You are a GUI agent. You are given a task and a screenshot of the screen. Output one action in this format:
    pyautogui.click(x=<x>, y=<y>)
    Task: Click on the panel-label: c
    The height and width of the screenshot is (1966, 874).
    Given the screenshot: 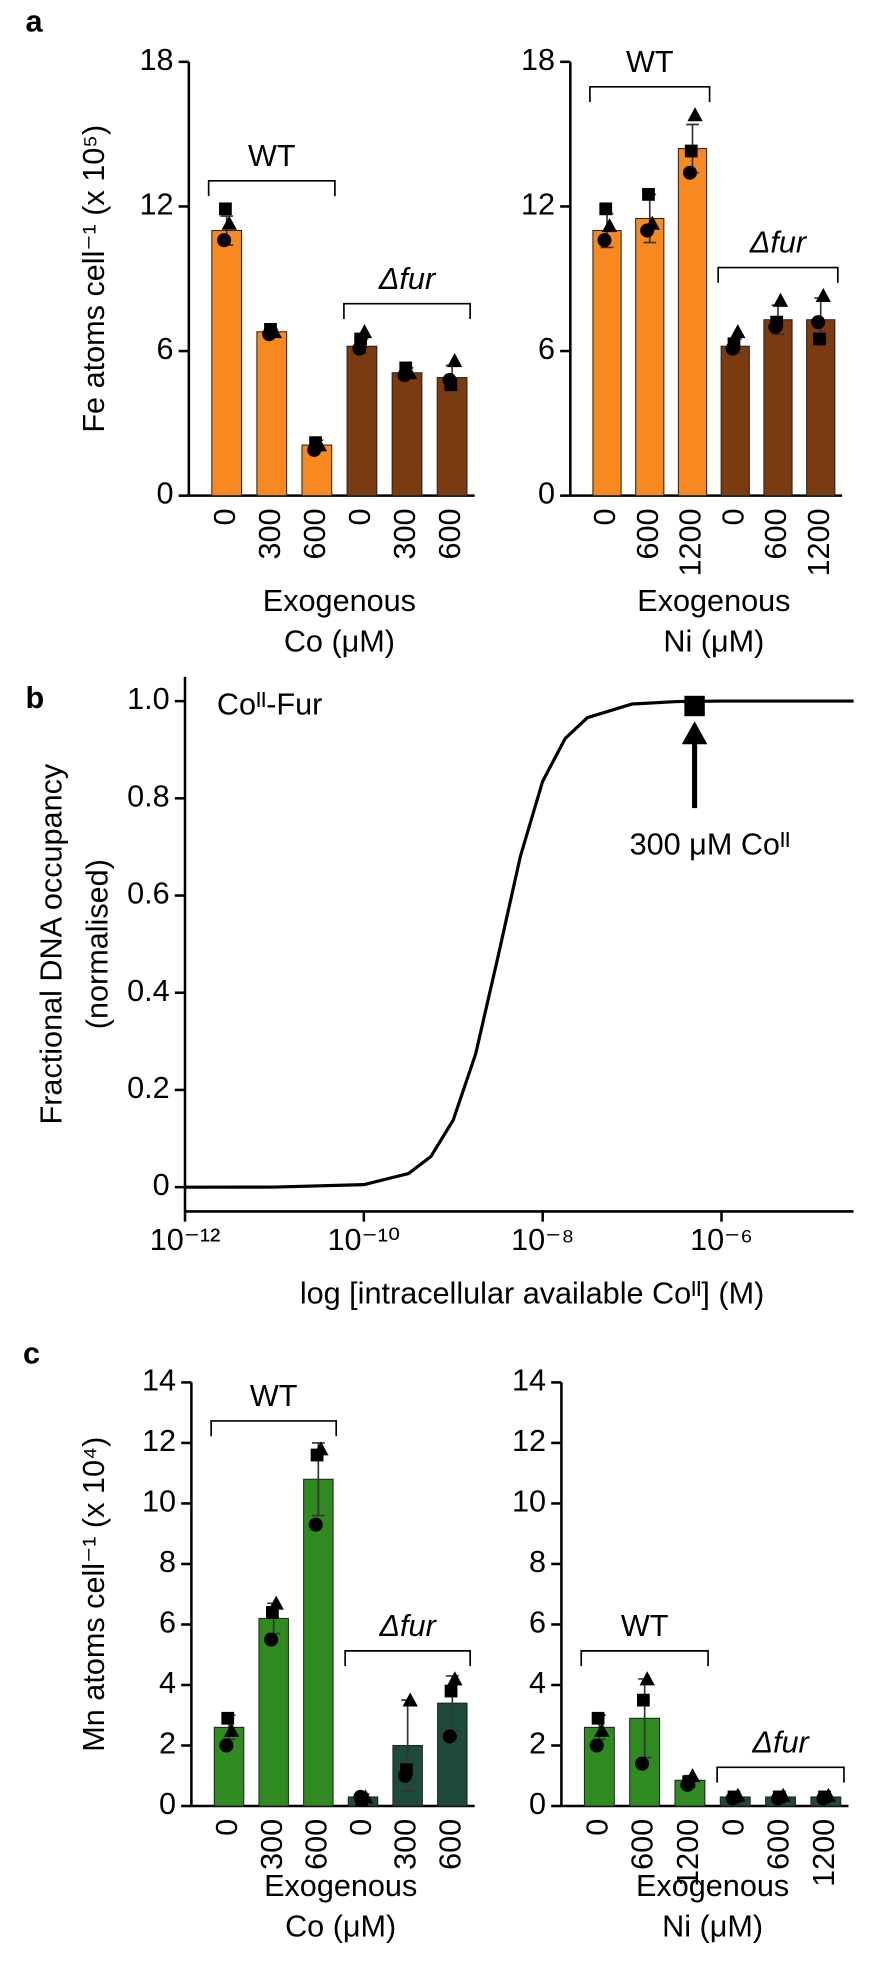 What is the action you would take?
    pyautogui.click(x=31, y=1354)
    